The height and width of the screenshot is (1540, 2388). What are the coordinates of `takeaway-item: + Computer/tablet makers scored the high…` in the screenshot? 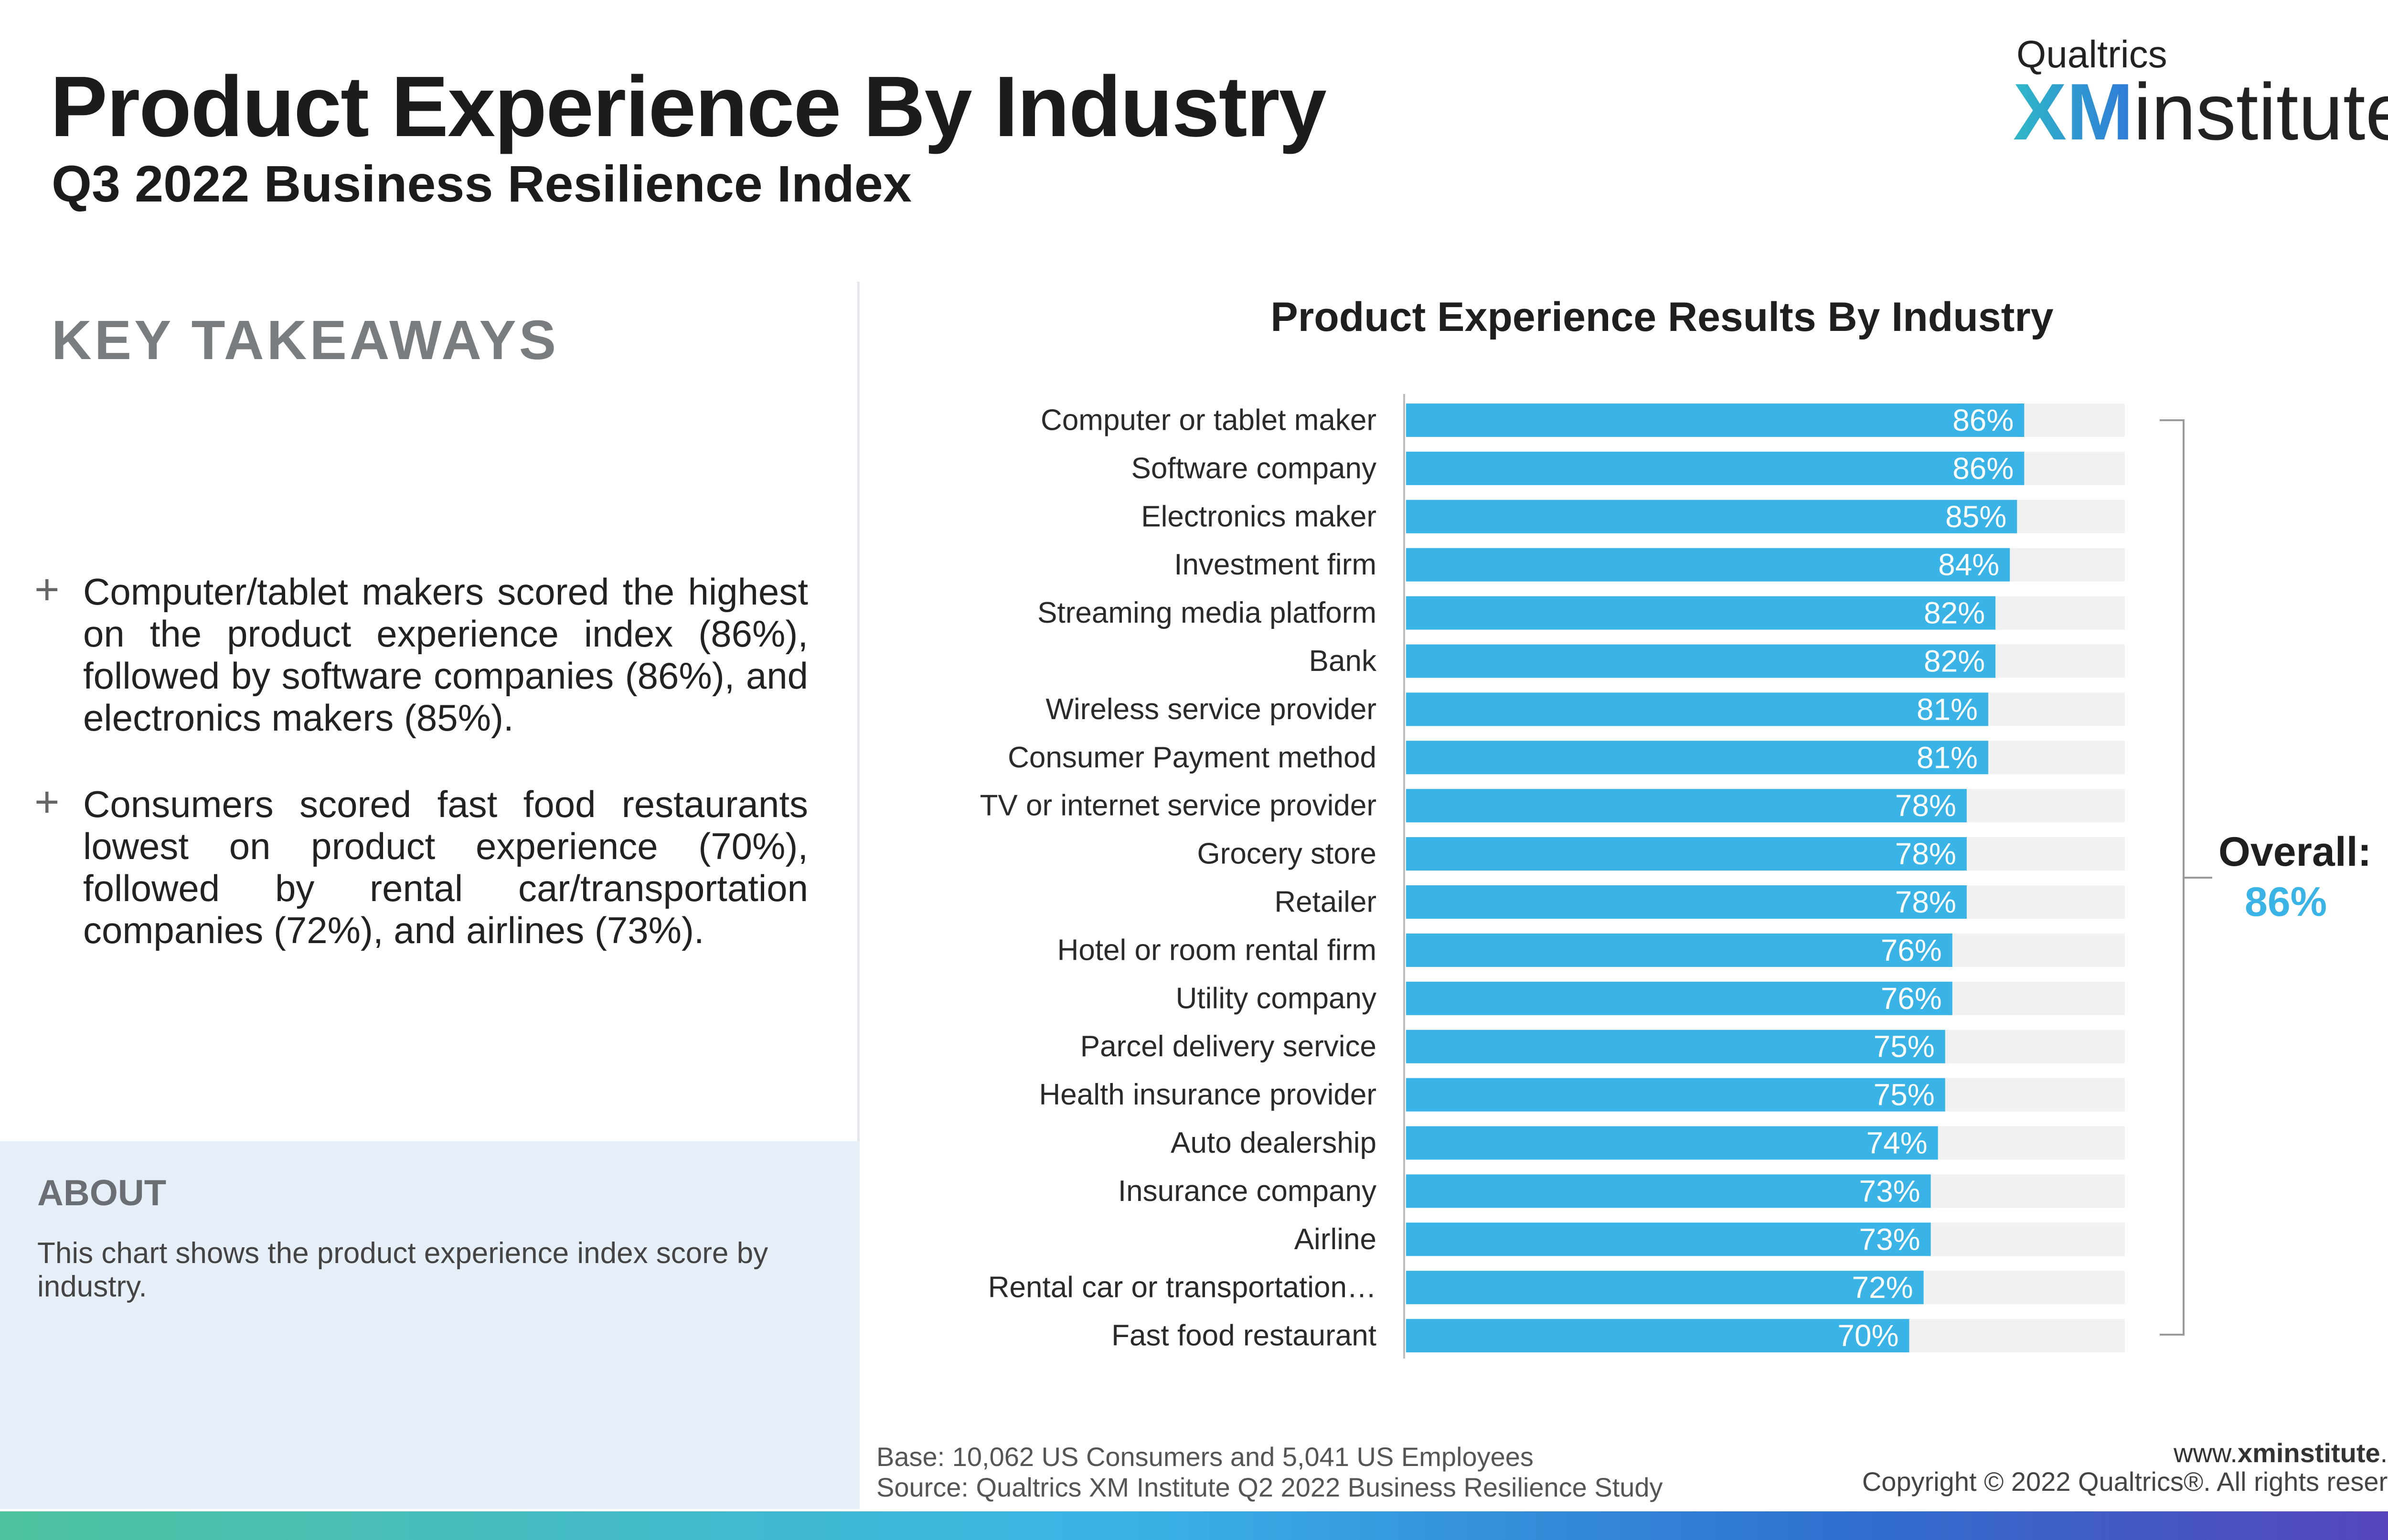 It's located at (421, 652).